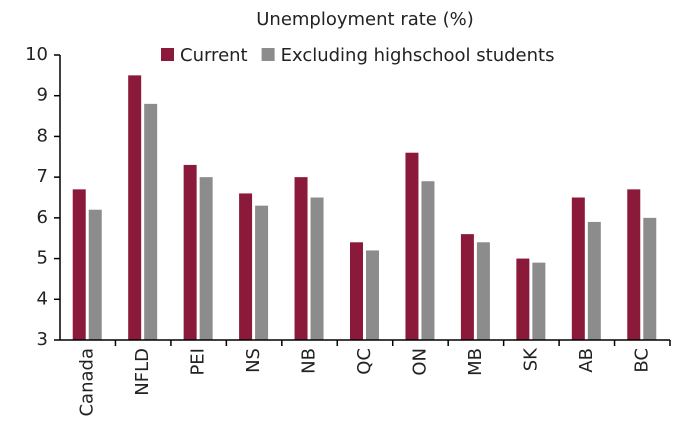 This screenshot has width=682, height=425. I want to click on y-tick-label: 4, so click(42, 298).